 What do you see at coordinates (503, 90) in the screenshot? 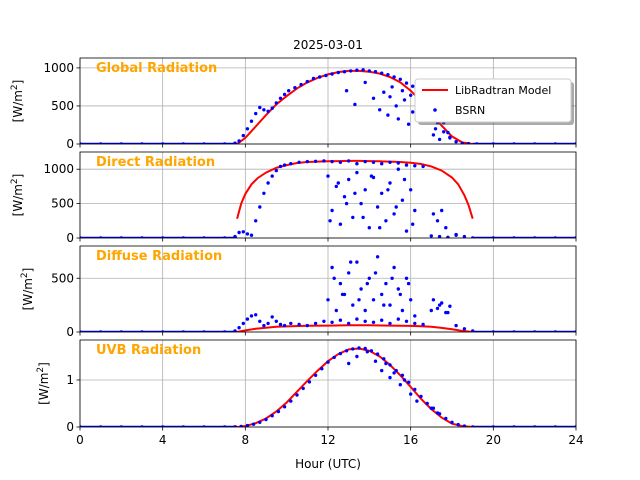
I see `legend-model-label: LibRadtran Model` at bounding box center [503, 90].